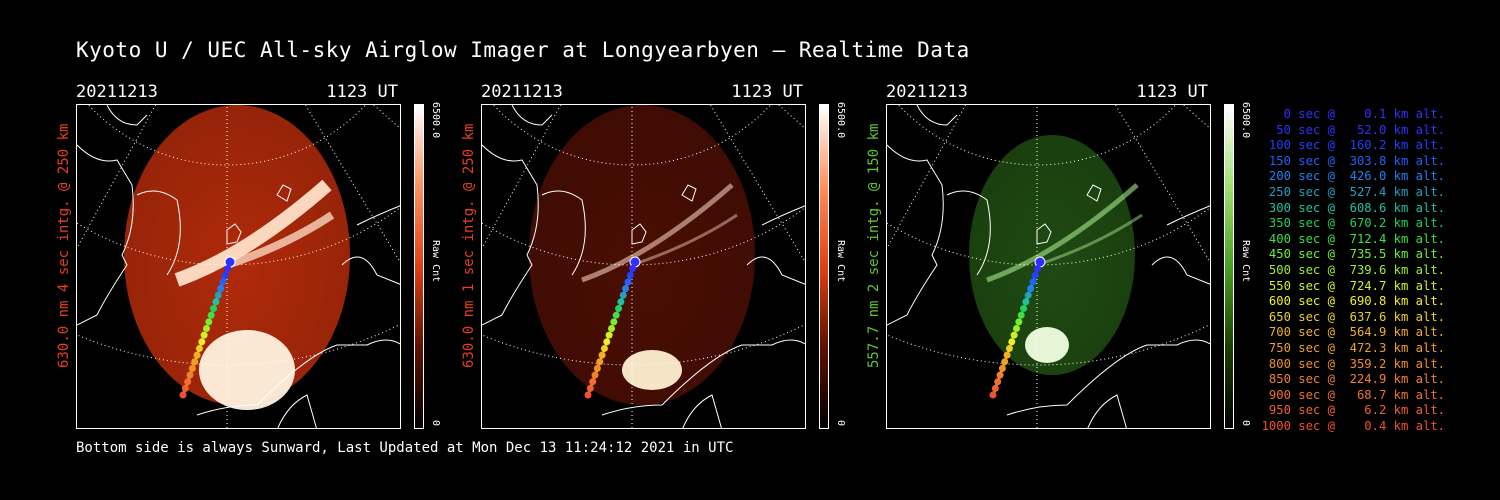 This screenshot has width=1500, height=500. I want to click on legend-row: 100 sec @ 160.2 km alt., so click(1353, 145).